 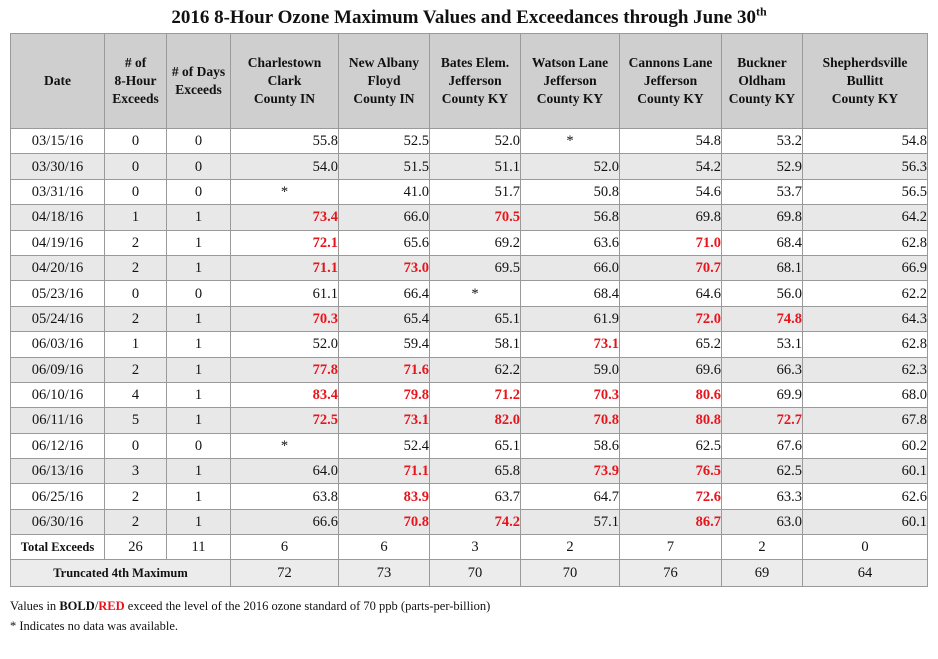 What do you see at coordinates (762, 80) in the screenshot?
I see `column-header-line: Oldham` at bounding box center [762, 80].